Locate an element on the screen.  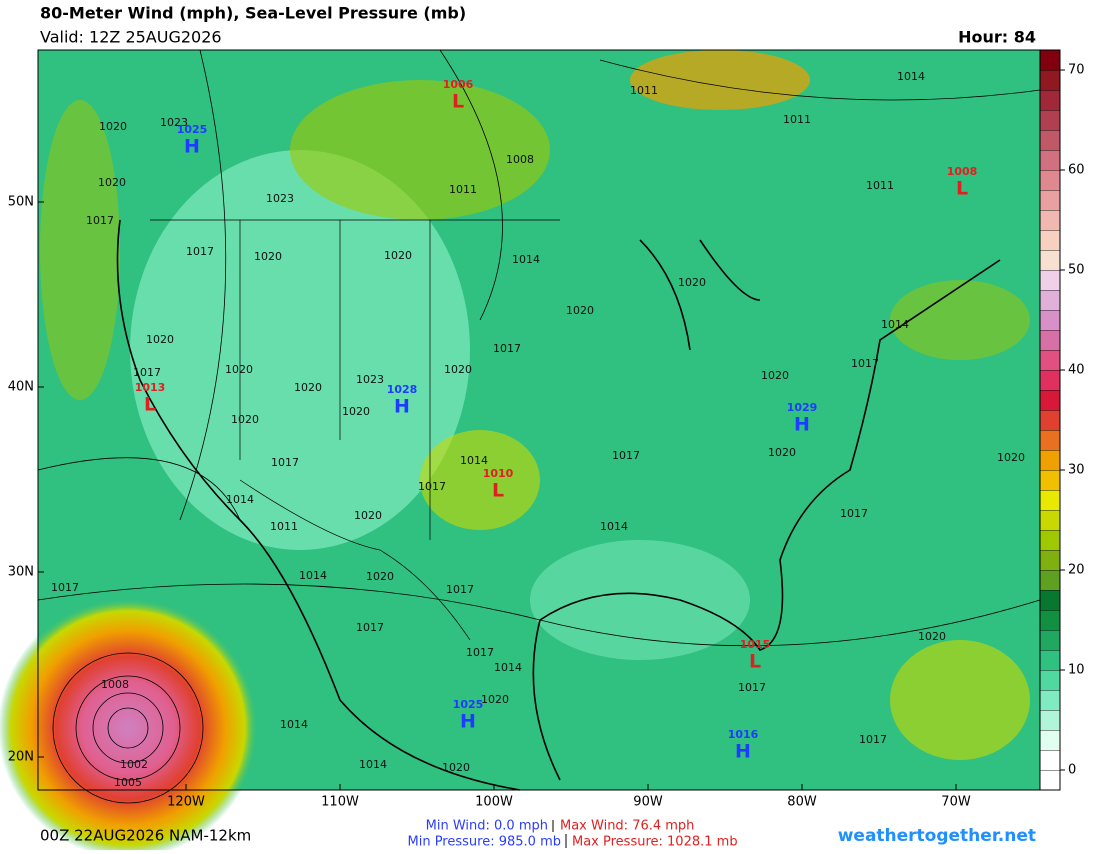
center-value: 1010 is located at coordinates (498, 473).